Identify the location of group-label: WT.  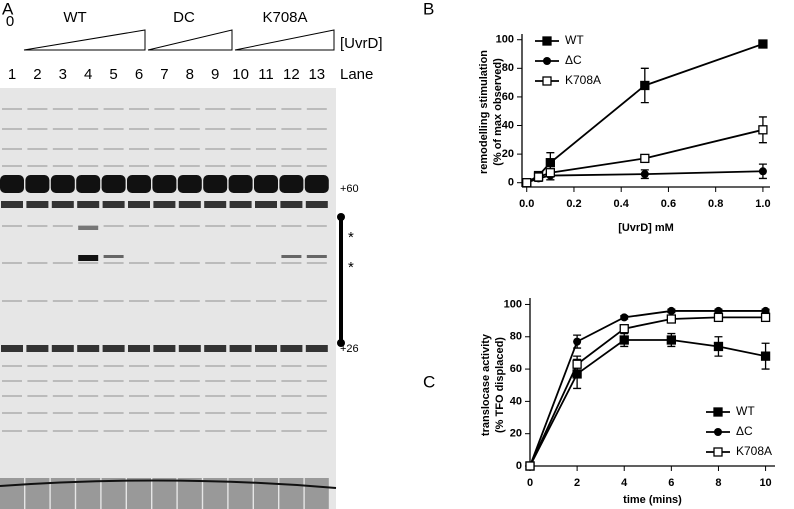
(74, 17).